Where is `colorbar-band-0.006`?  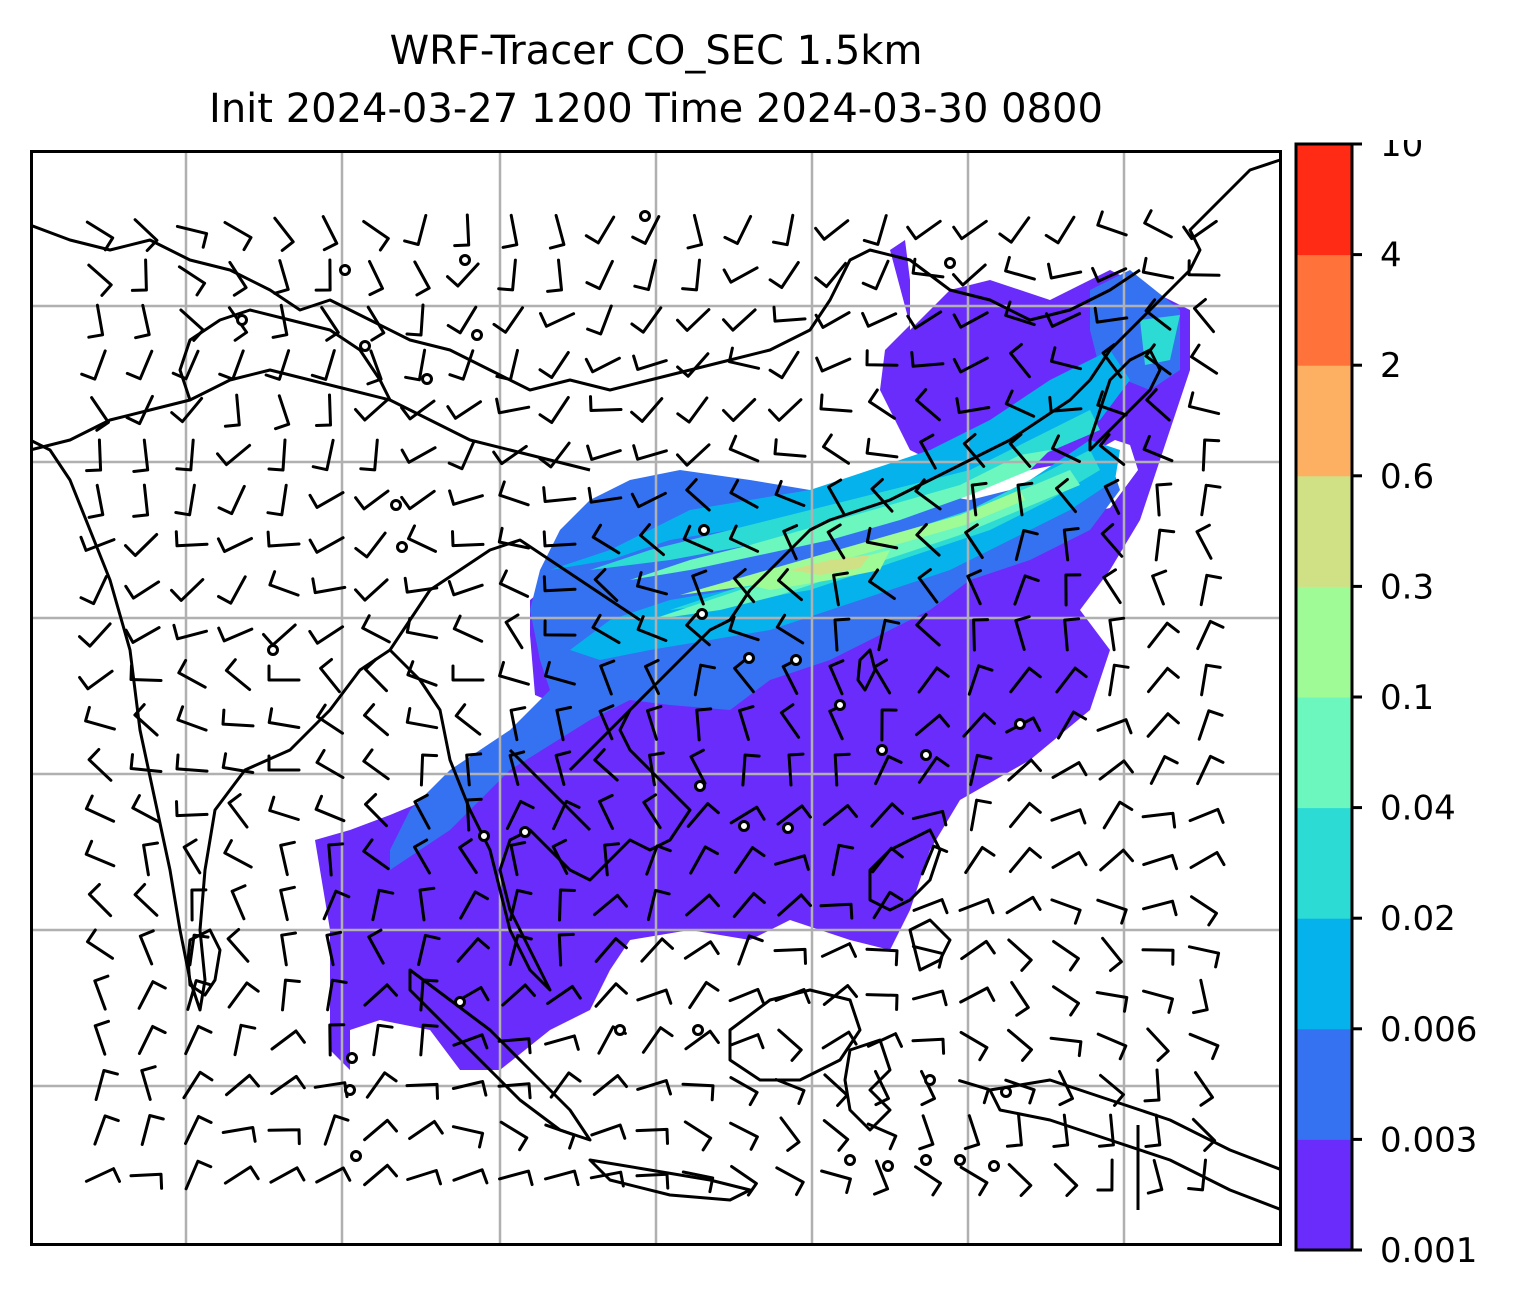 colorbar-band-0.006 is located at coordinates (1324, 974).